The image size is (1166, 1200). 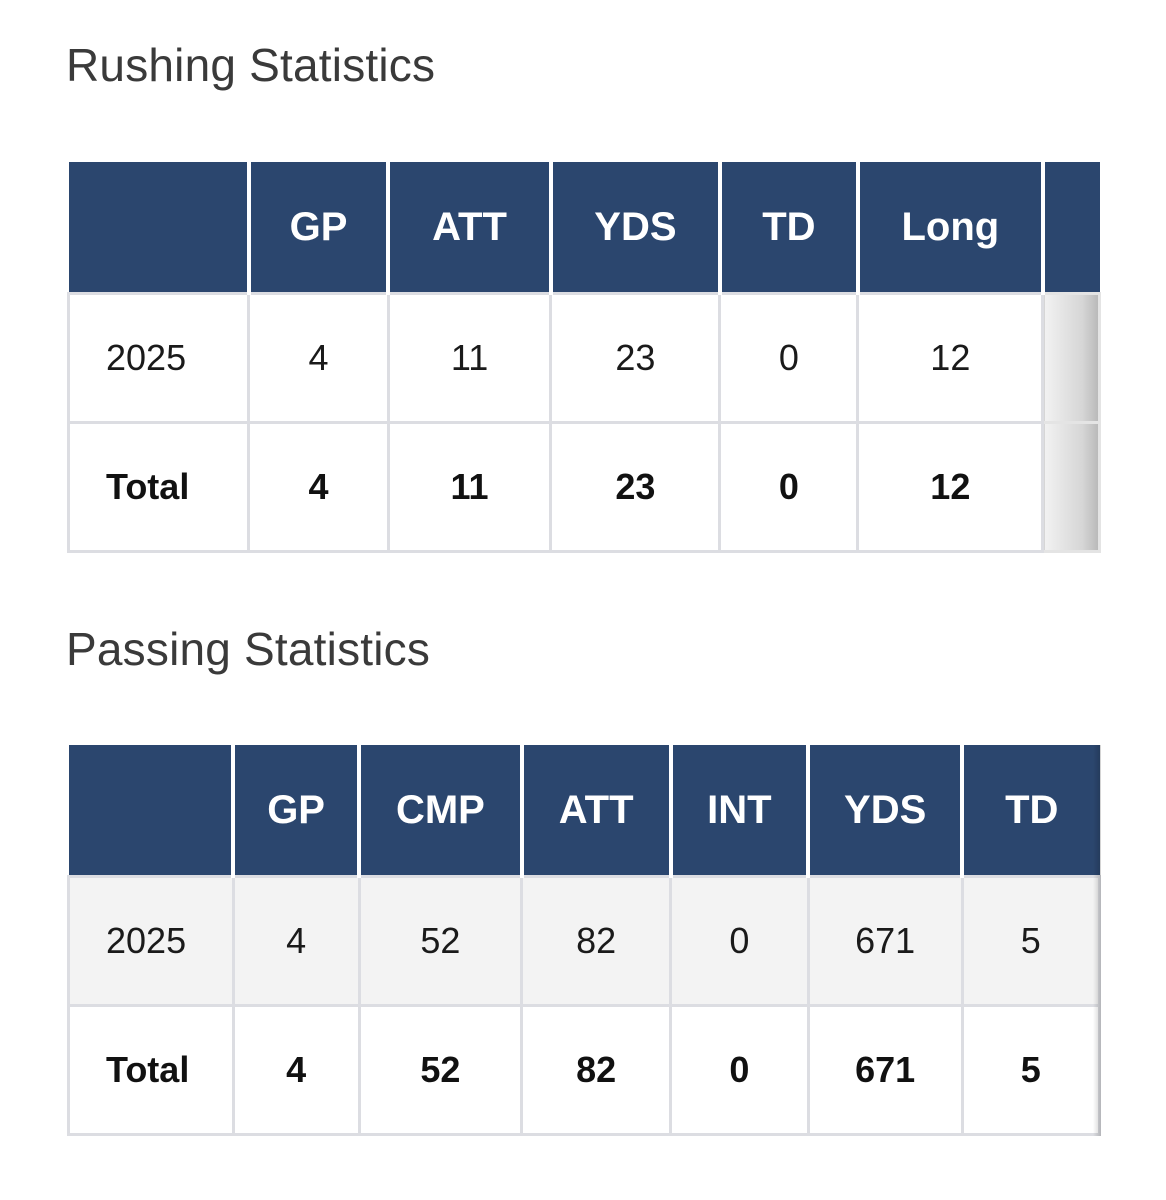 What do you see at coordinates (949, 228) in the screenshot?
I see `column-header-long: Long` at bounding box center [949, 228].